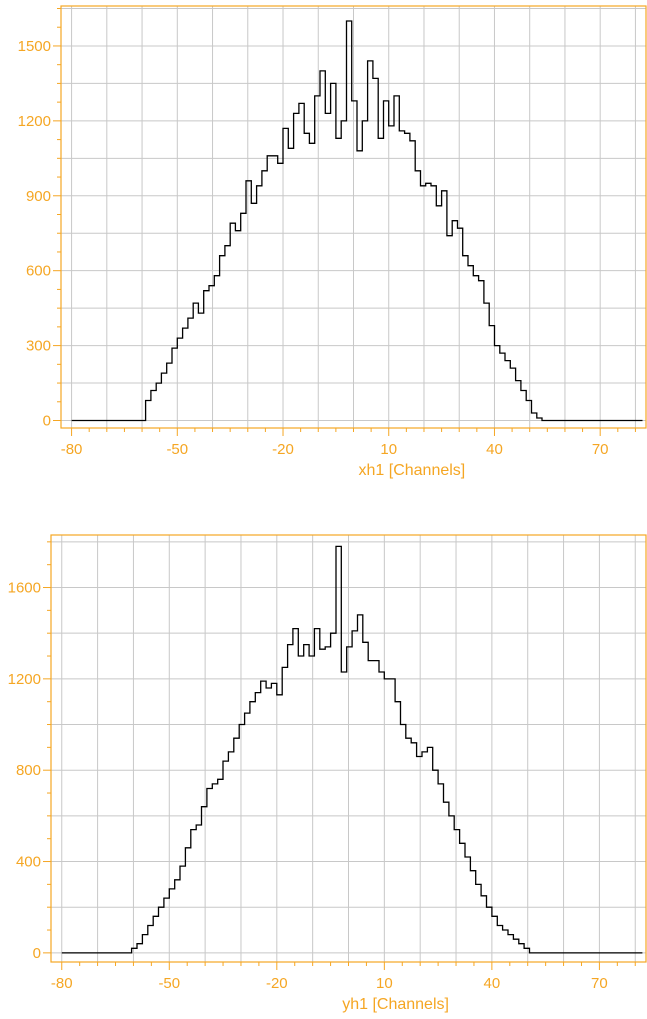  Describe the element at coordinates (38, 196) in the screenshot. I see `y-tick-label: 900` at that location.